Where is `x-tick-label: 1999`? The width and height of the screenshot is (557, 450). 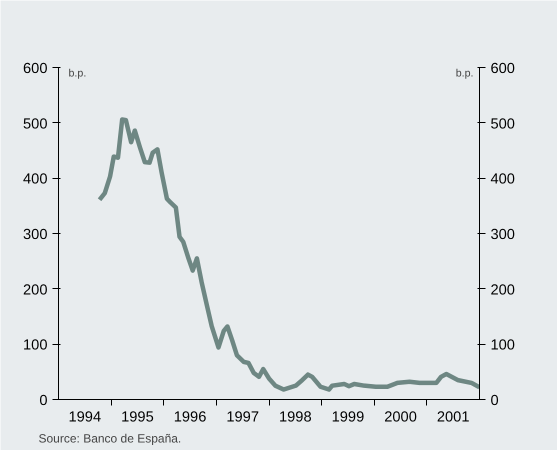
x-tick-label: 1999 is located at coordinates (348, 418).